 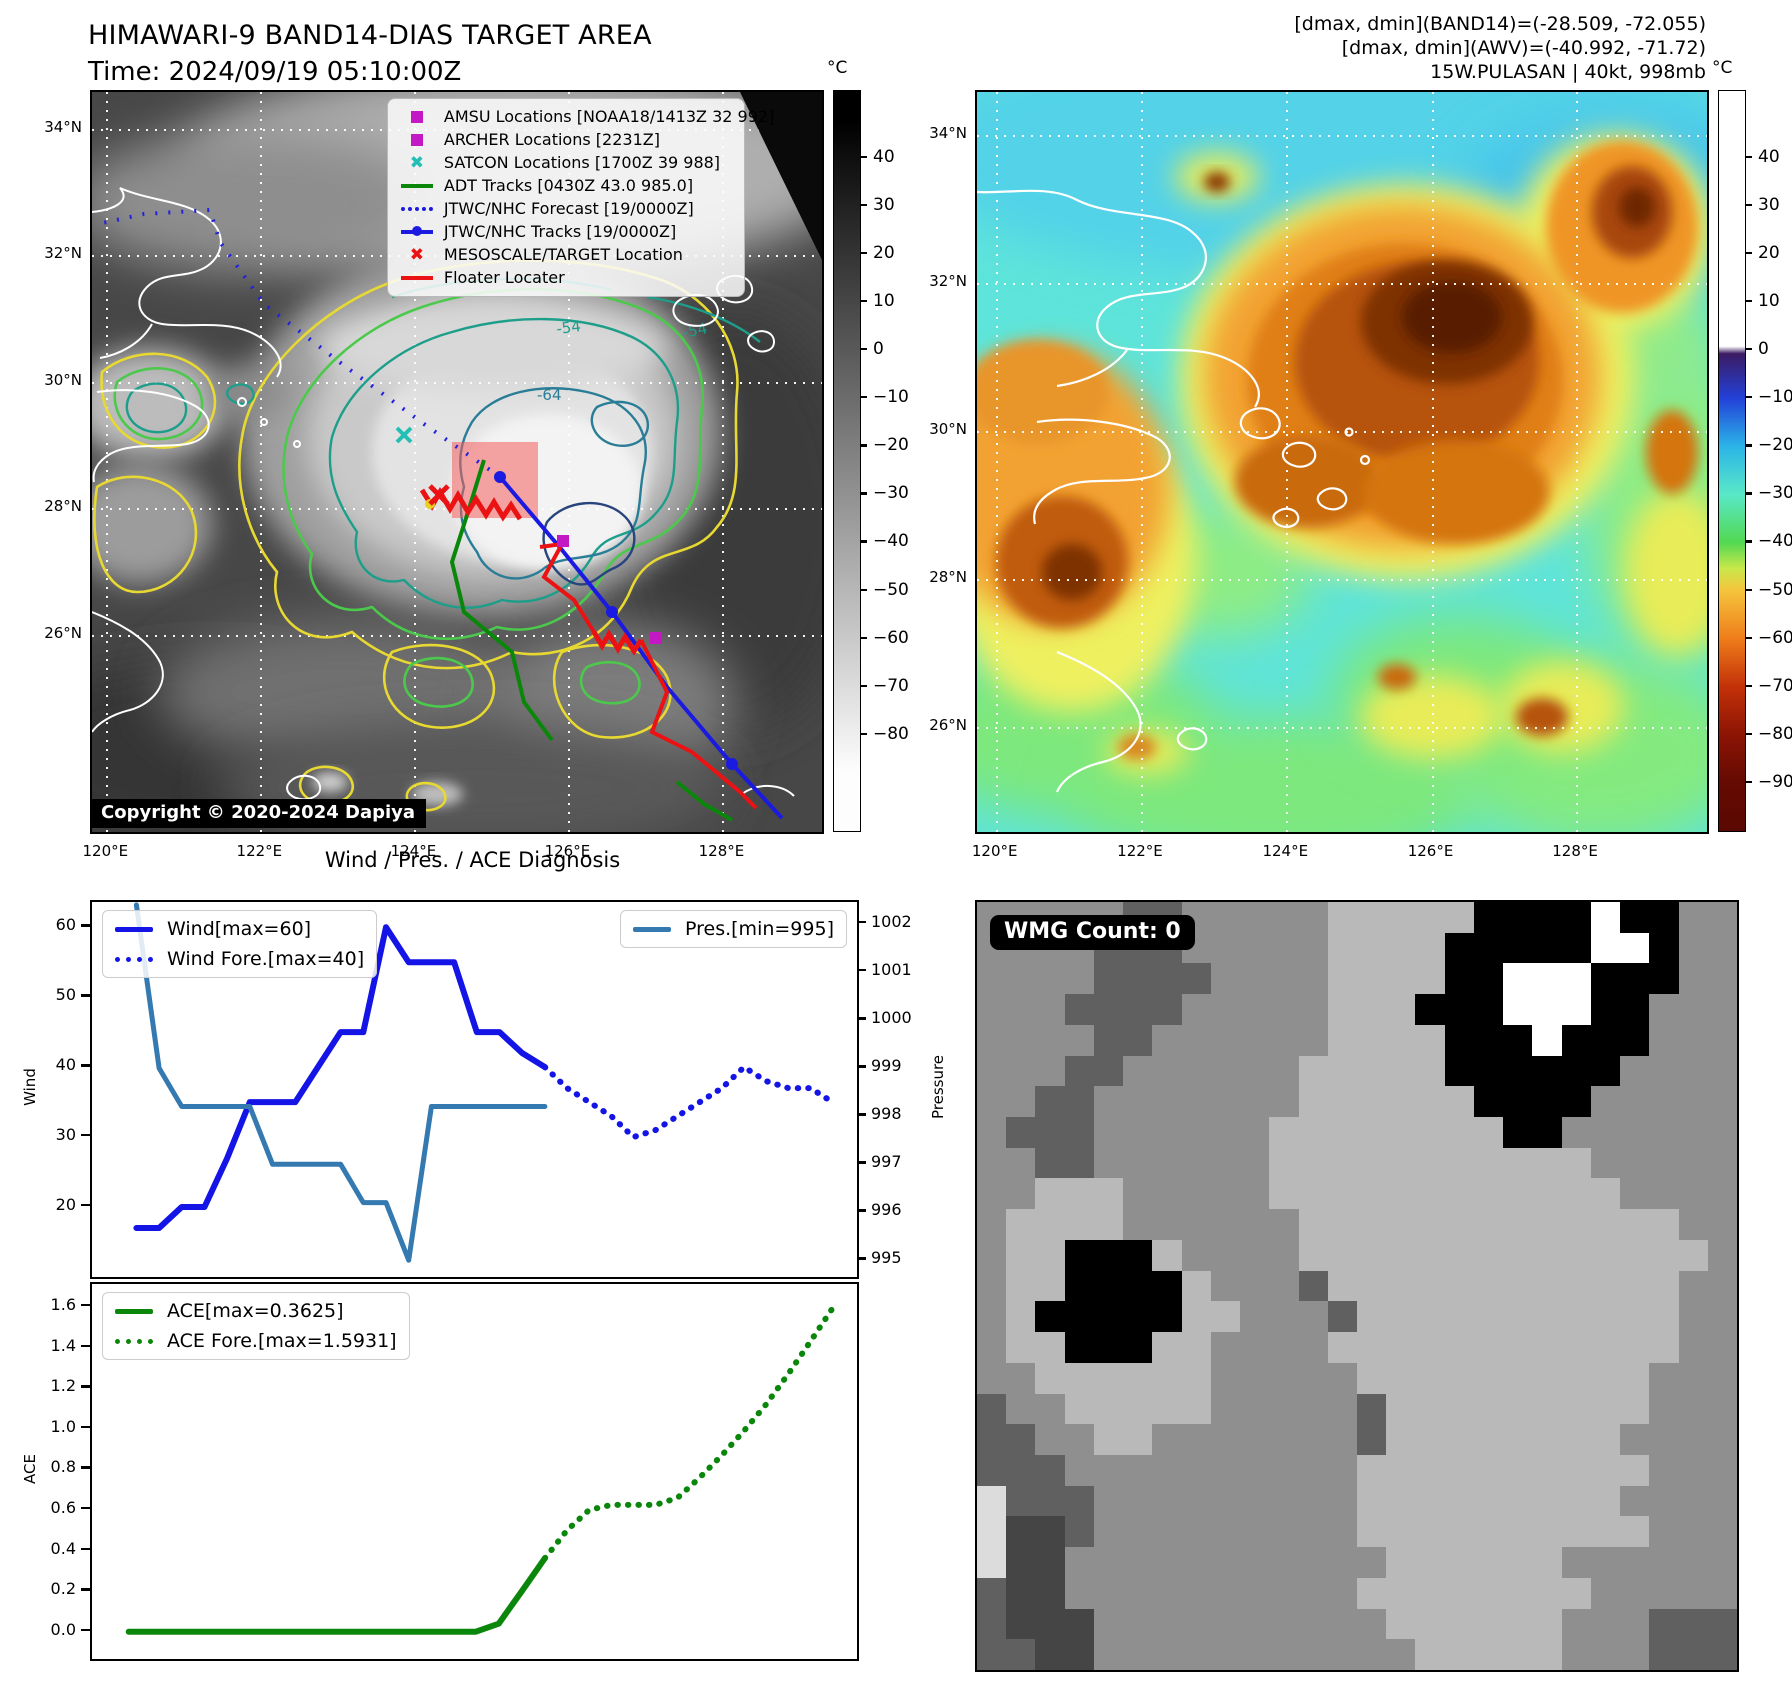 I want to click on map-legend-label: Floater Locater, so click(x=504, y=278).